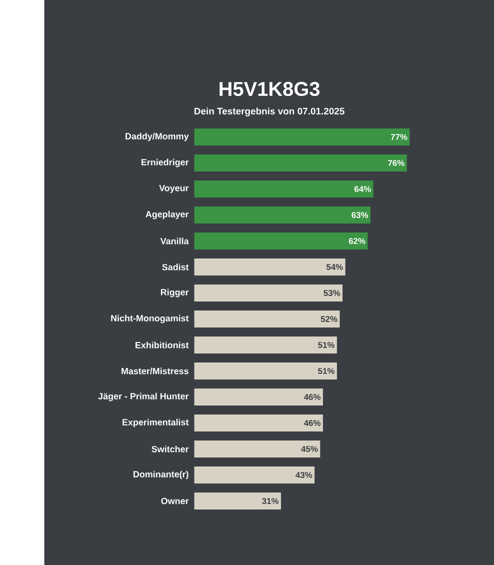  I want to click on data-label: 43%, so click(303, 475).